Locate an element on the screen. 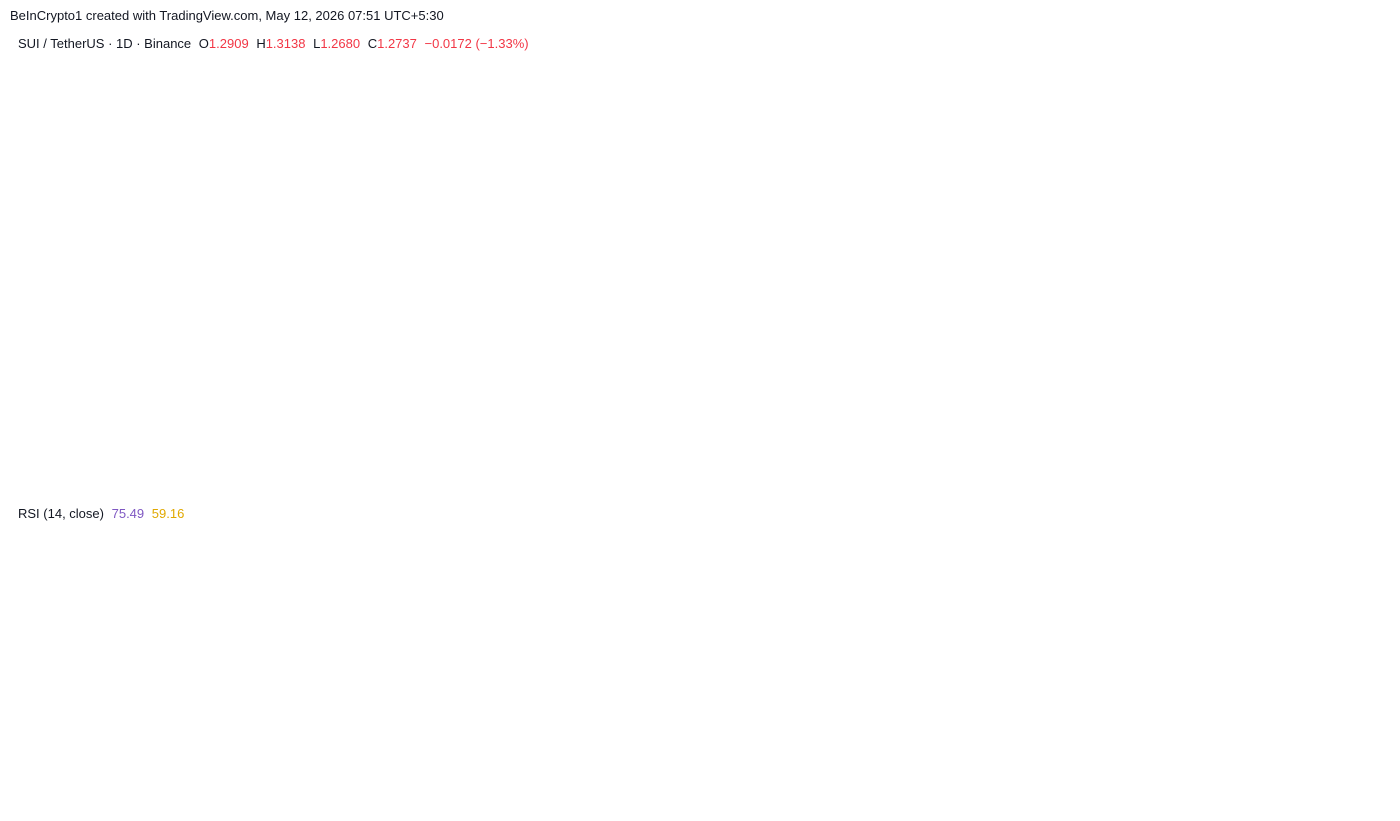 Image resolution: width=1400 pixels, height=821 pixels. hline-label-bg is located at coordinates (1351, 260).